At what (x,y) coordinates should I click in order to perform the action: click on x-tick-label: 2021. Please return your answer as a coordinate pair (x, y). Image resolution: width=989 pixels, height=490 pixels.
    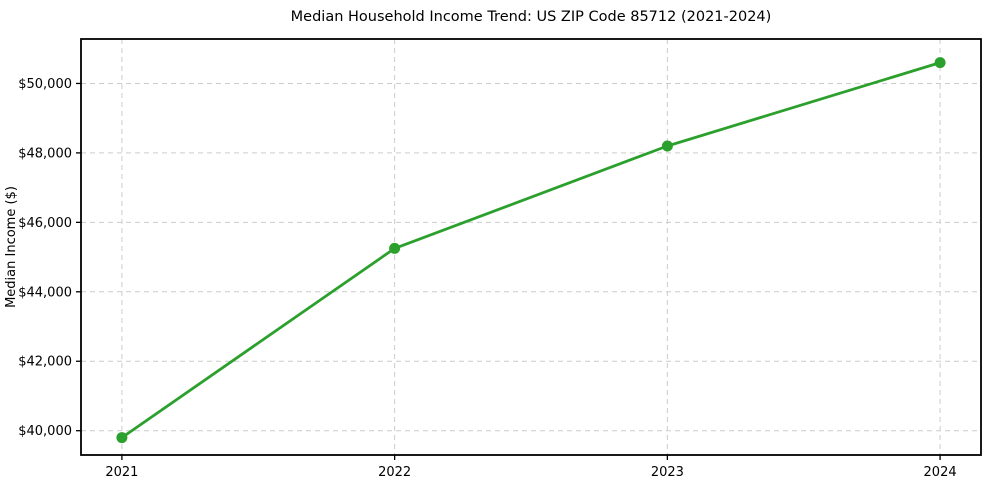
    Looking at the image, I should click on (121, 472).